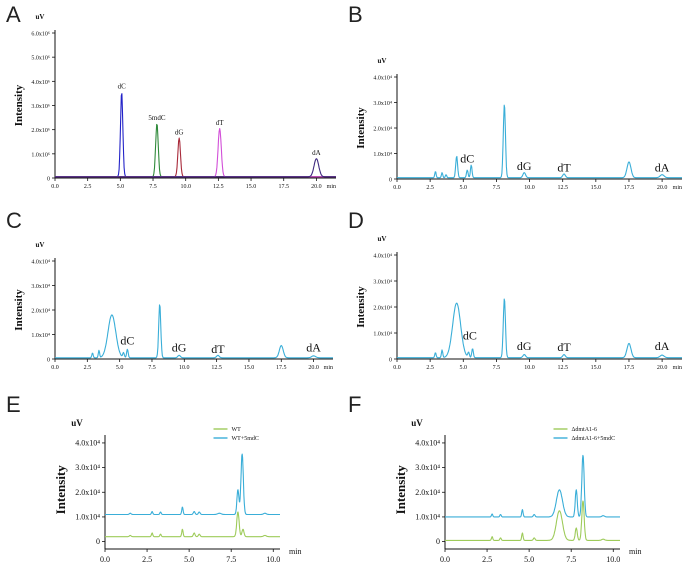 This screenshot has width=685, height=570. I want to click on panel-letter-b: B, so click(355, 14).